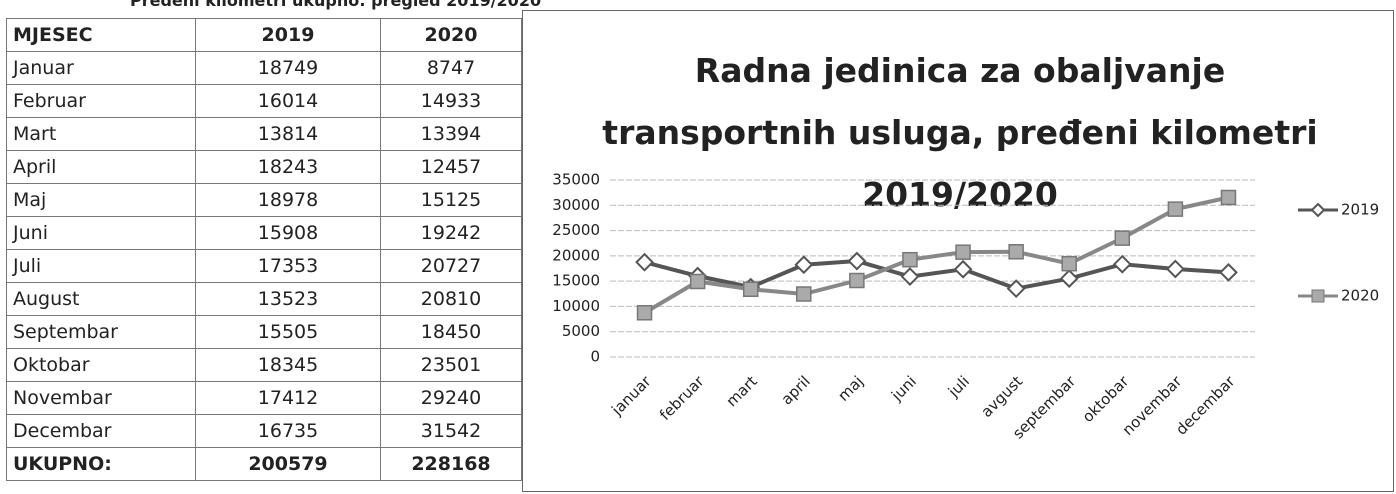 Image resolution: width=1396 pixels, height=494 pixels. I want to click on table-cell: 13523, so click(288, 299).